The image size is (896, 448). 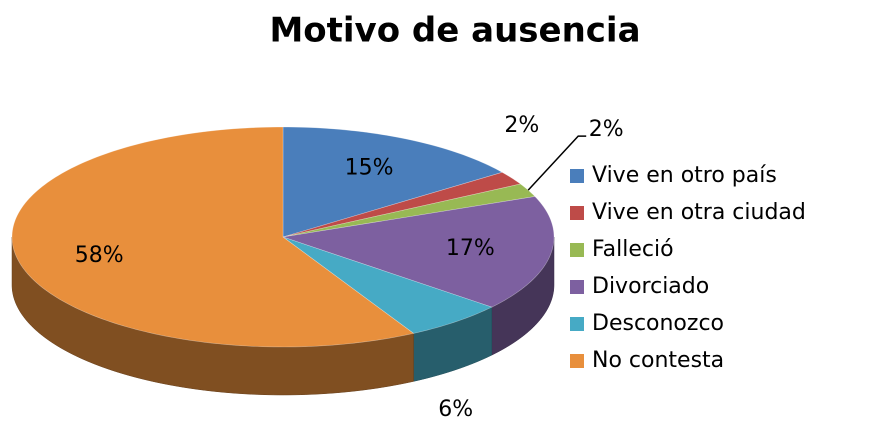 What do you see at coordinates (699, 212) in the screenshot?
I see `legend-label: Vive en otra ciudad` at bounding box center [699, 212].